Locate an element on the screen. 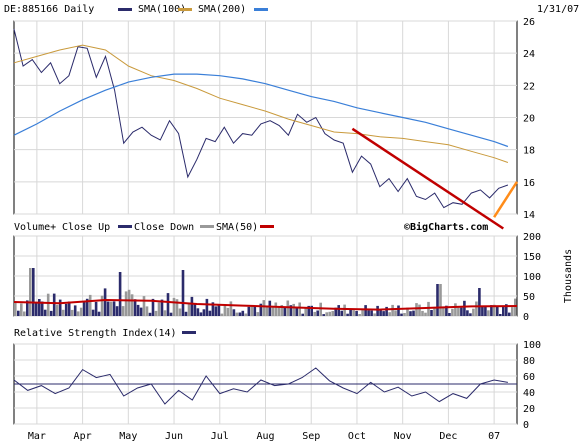 Image resolution: width=579 pixels, height=444 pixels. month-labels: Mar Apr May Jun Jul Aug Sep Oct Nov Dec 07 is located at coordinates (264, 436).